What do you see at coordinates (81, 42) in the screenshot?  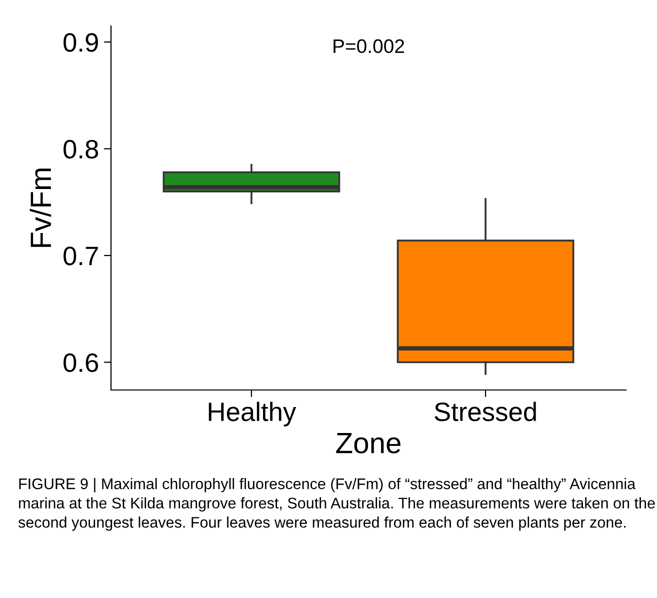 I see `y-tick-label: 0.9` at bounding box center [81, 42].